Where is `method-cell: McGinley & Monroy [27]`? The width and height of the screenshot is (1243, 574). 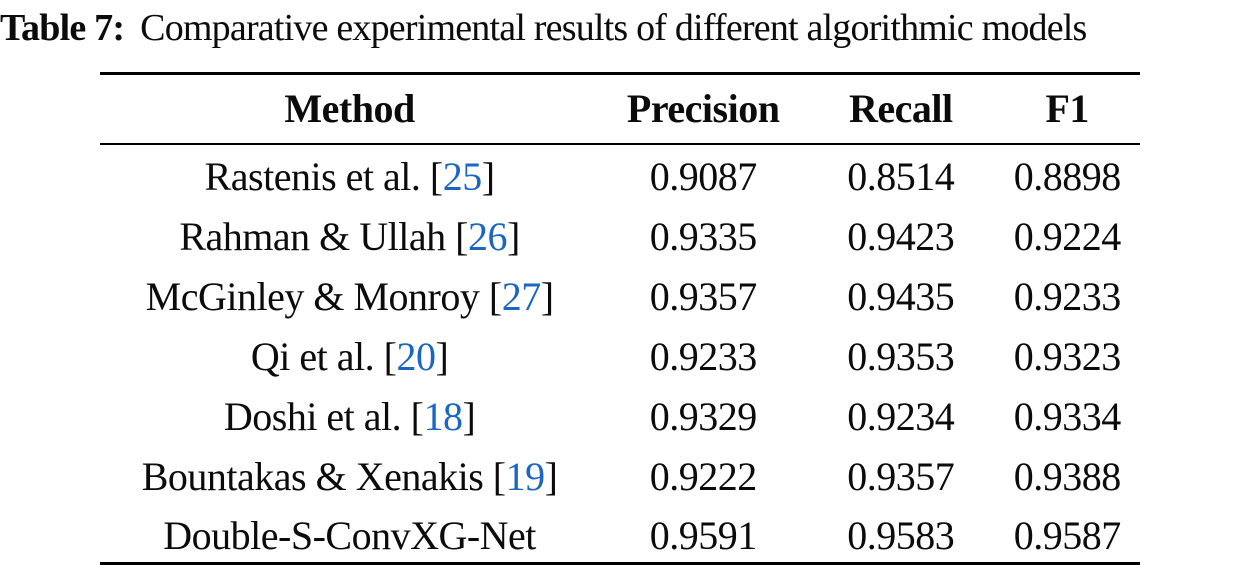 method-cell: McGinley & Monroy [27] is located at coordinates (349, 296).